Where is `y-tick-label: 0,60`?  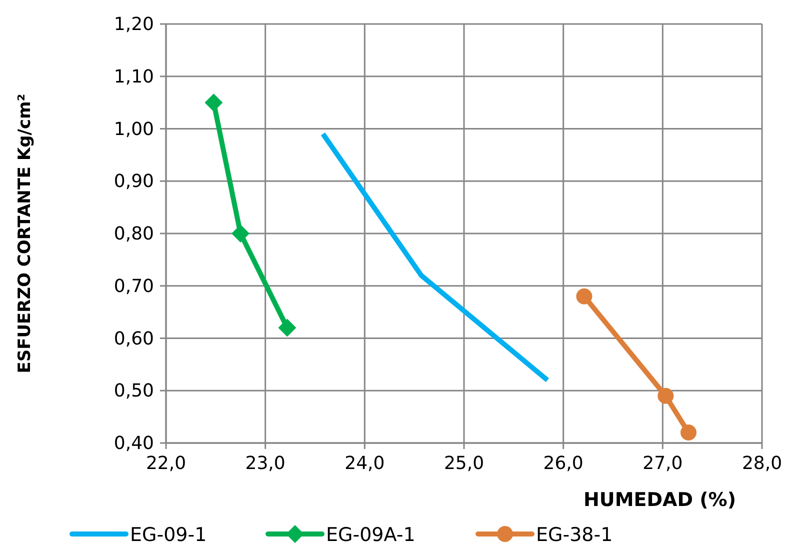
y-tick-label: 0,60 is located at coordinates (134, 339).